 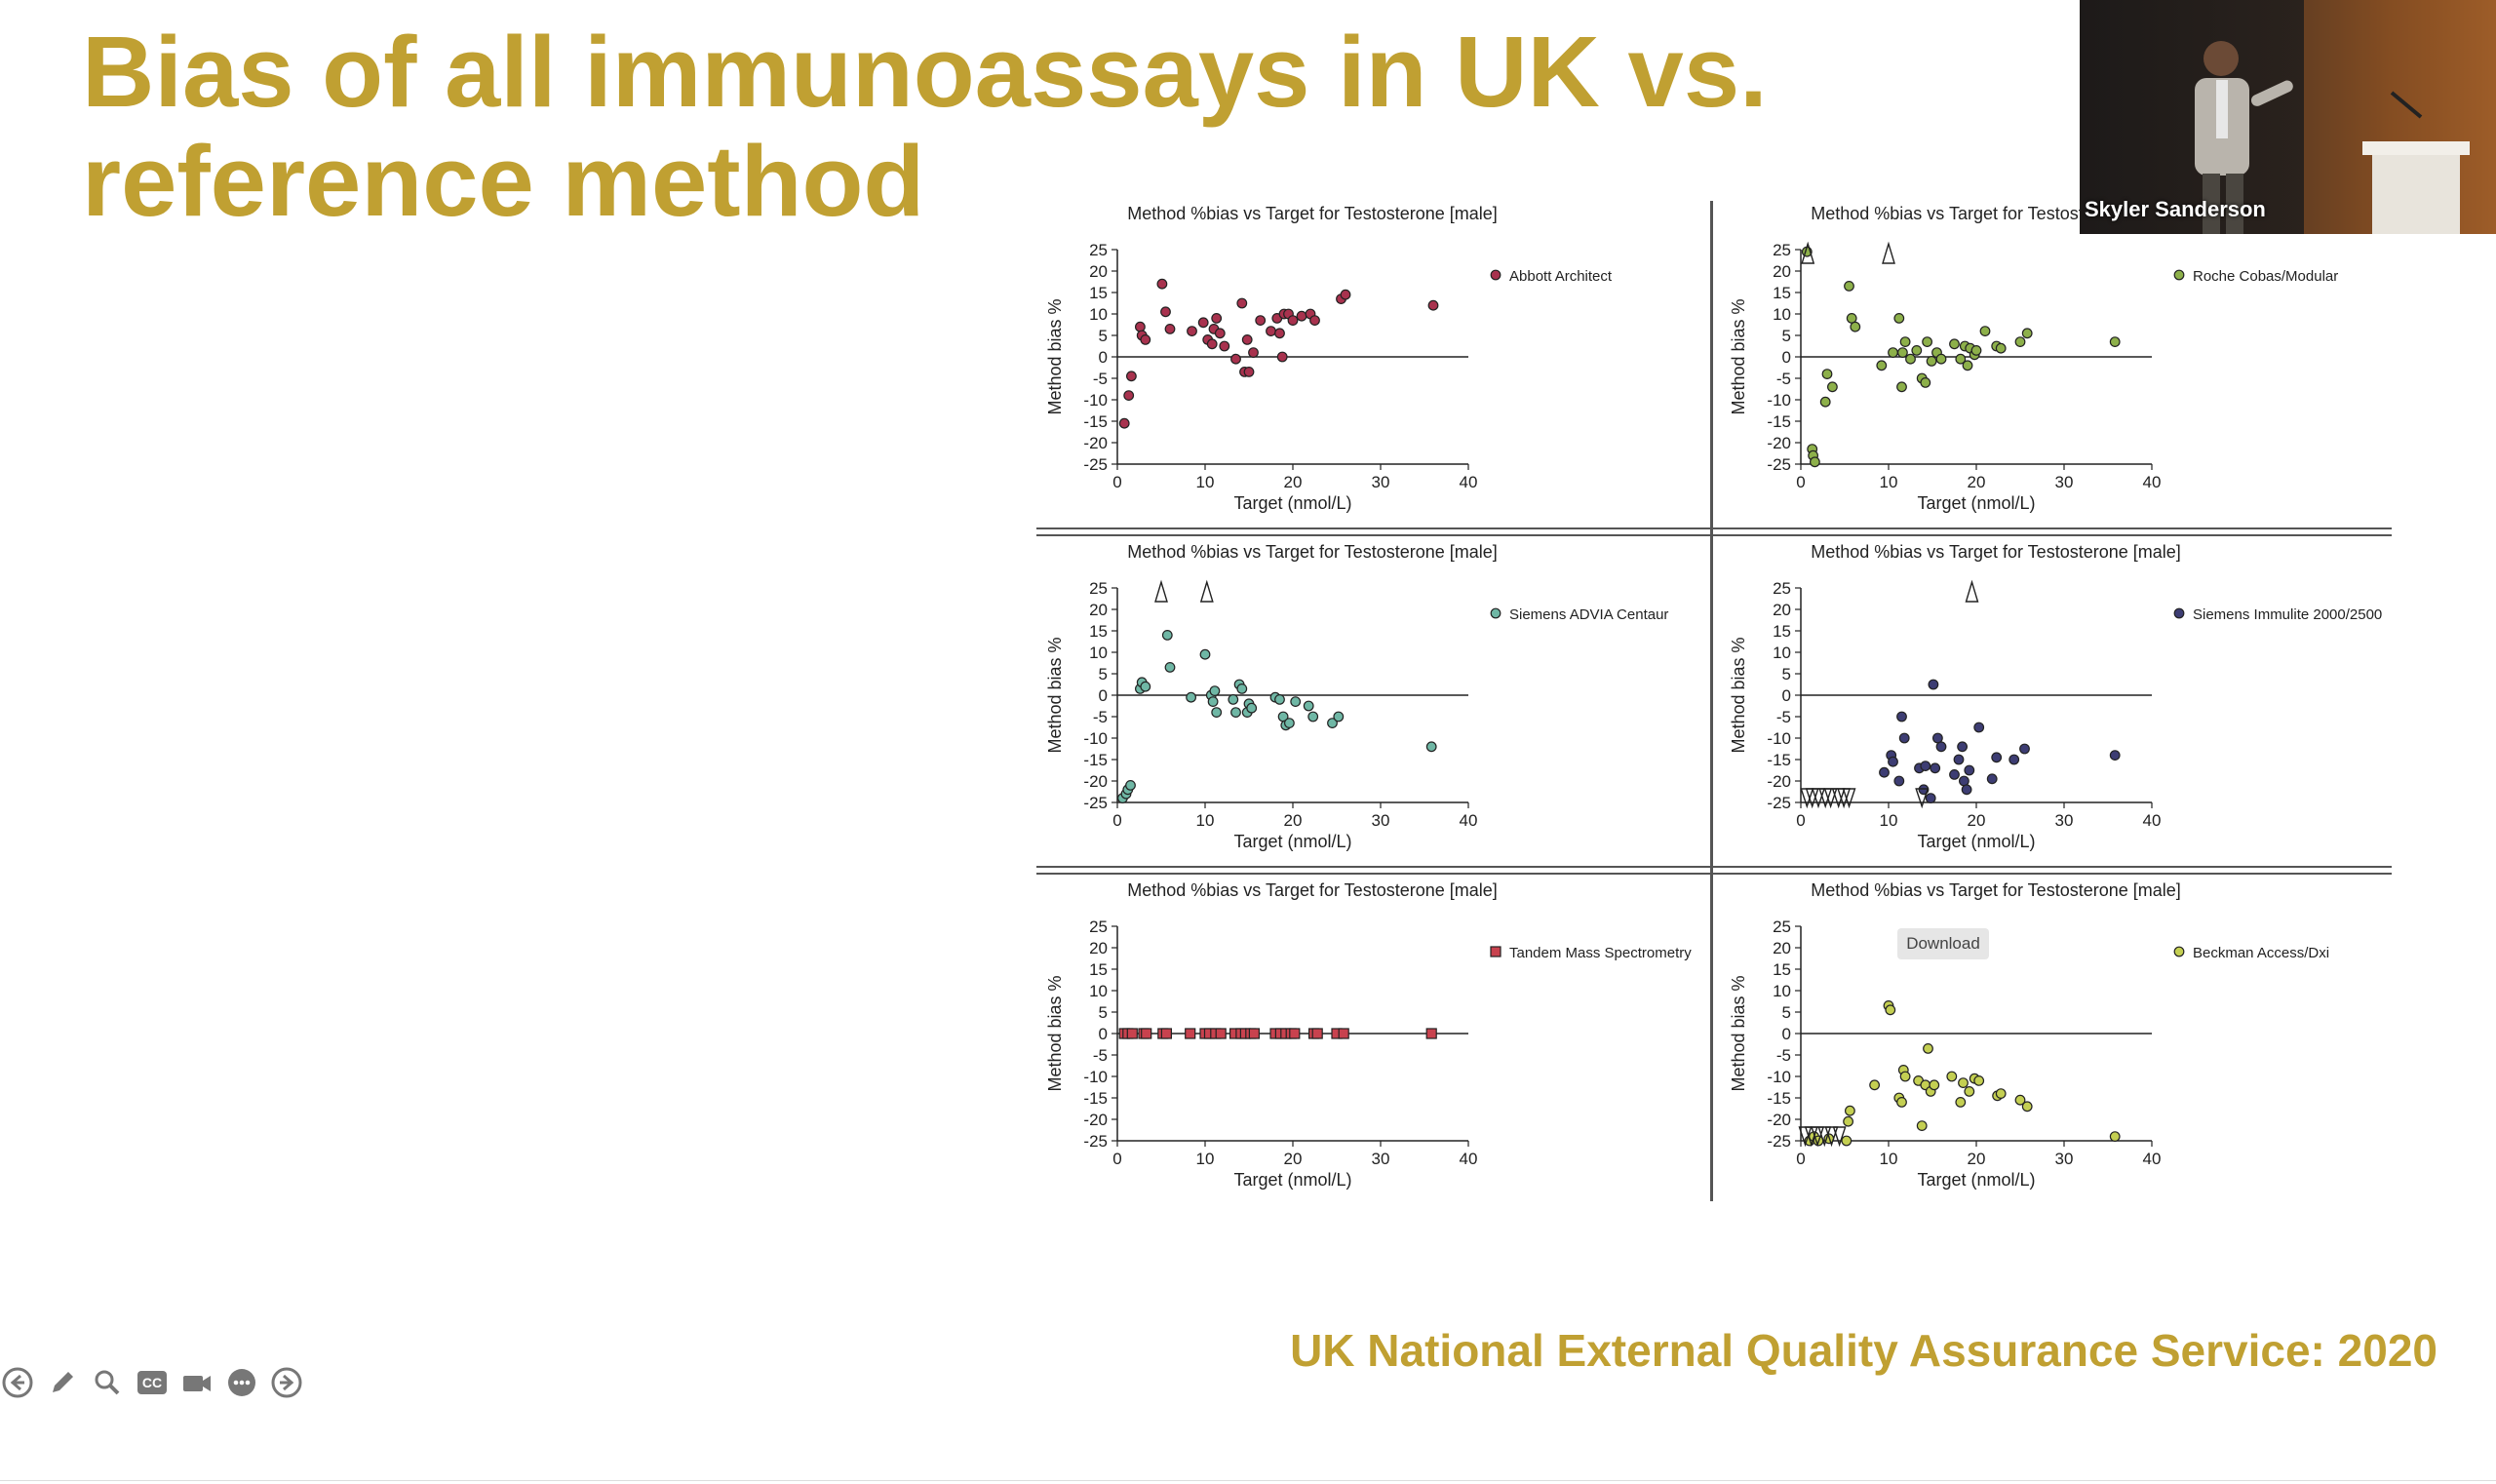 What do you see at coordinates (17, 1382) in the screenshot?
I see `back-arrow-icon` at bounding box center [17, 1382].